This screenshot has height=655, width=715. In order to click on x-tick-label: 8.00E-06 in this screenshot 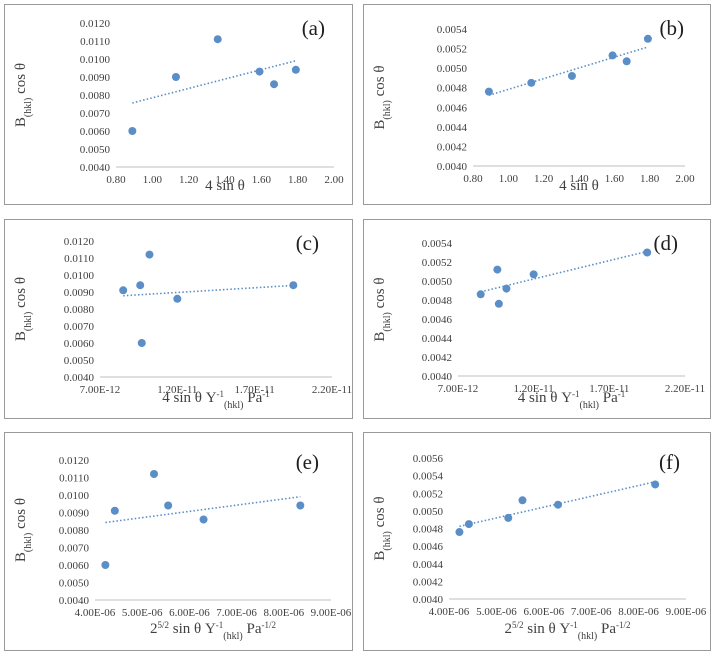, I will do `click(638, 612)`.